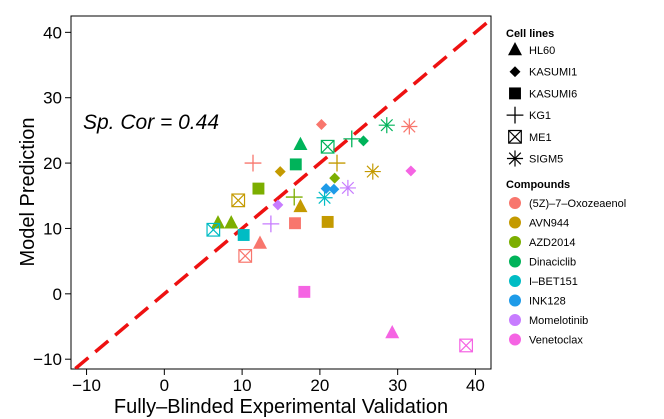 This screenshot has height=419, width=664. Describe the element at coordinates (530, 34) in the screenshot. I see `legend-cell-lines-title: Cell lines` at that location.